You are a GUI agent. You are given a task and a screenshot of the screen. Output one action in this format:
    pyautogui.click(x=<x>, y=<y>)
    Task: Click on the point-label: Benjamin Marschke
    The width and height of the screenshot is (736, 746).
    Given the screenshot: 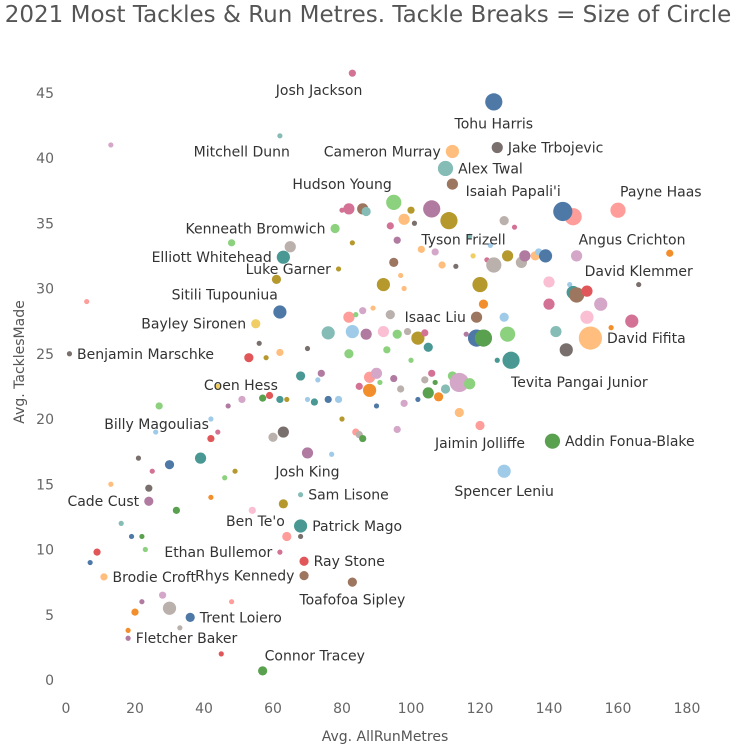 What is the action you would take?
    pyautogui.click(x=145, y=355)
    